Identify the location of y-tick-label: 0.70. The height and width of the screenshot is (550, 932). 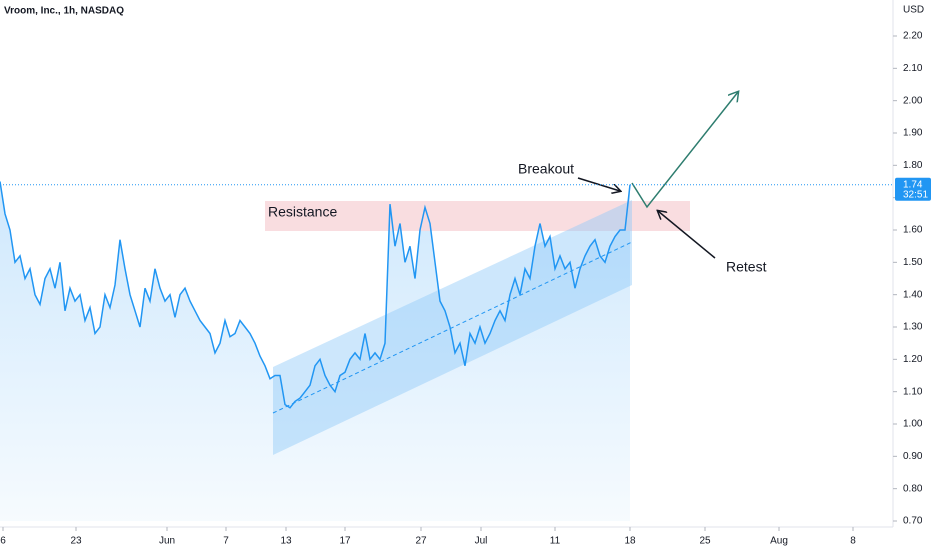
(913, 521).